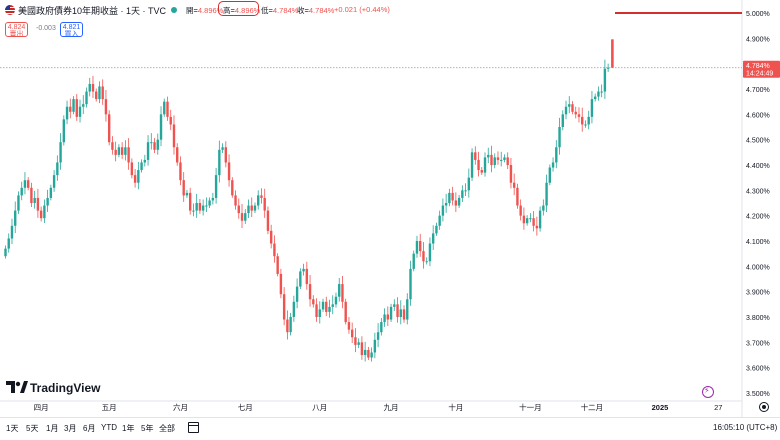 This screenshot has height=440, width=780. Describe the element at coordinates (758, 217) in the screenshot. I see `y-tick-label: 4.200%` at that location.